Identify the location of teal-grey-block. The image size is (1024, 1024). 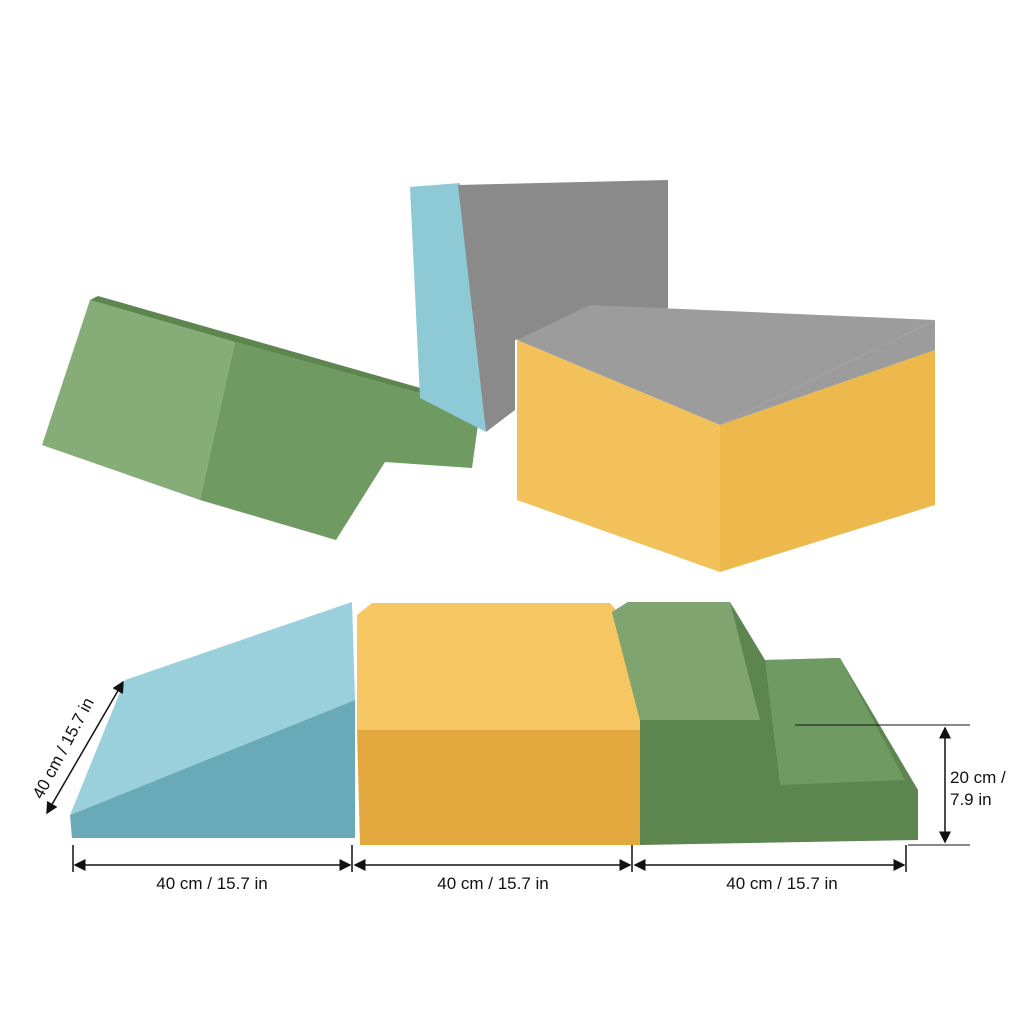
(539, 306).